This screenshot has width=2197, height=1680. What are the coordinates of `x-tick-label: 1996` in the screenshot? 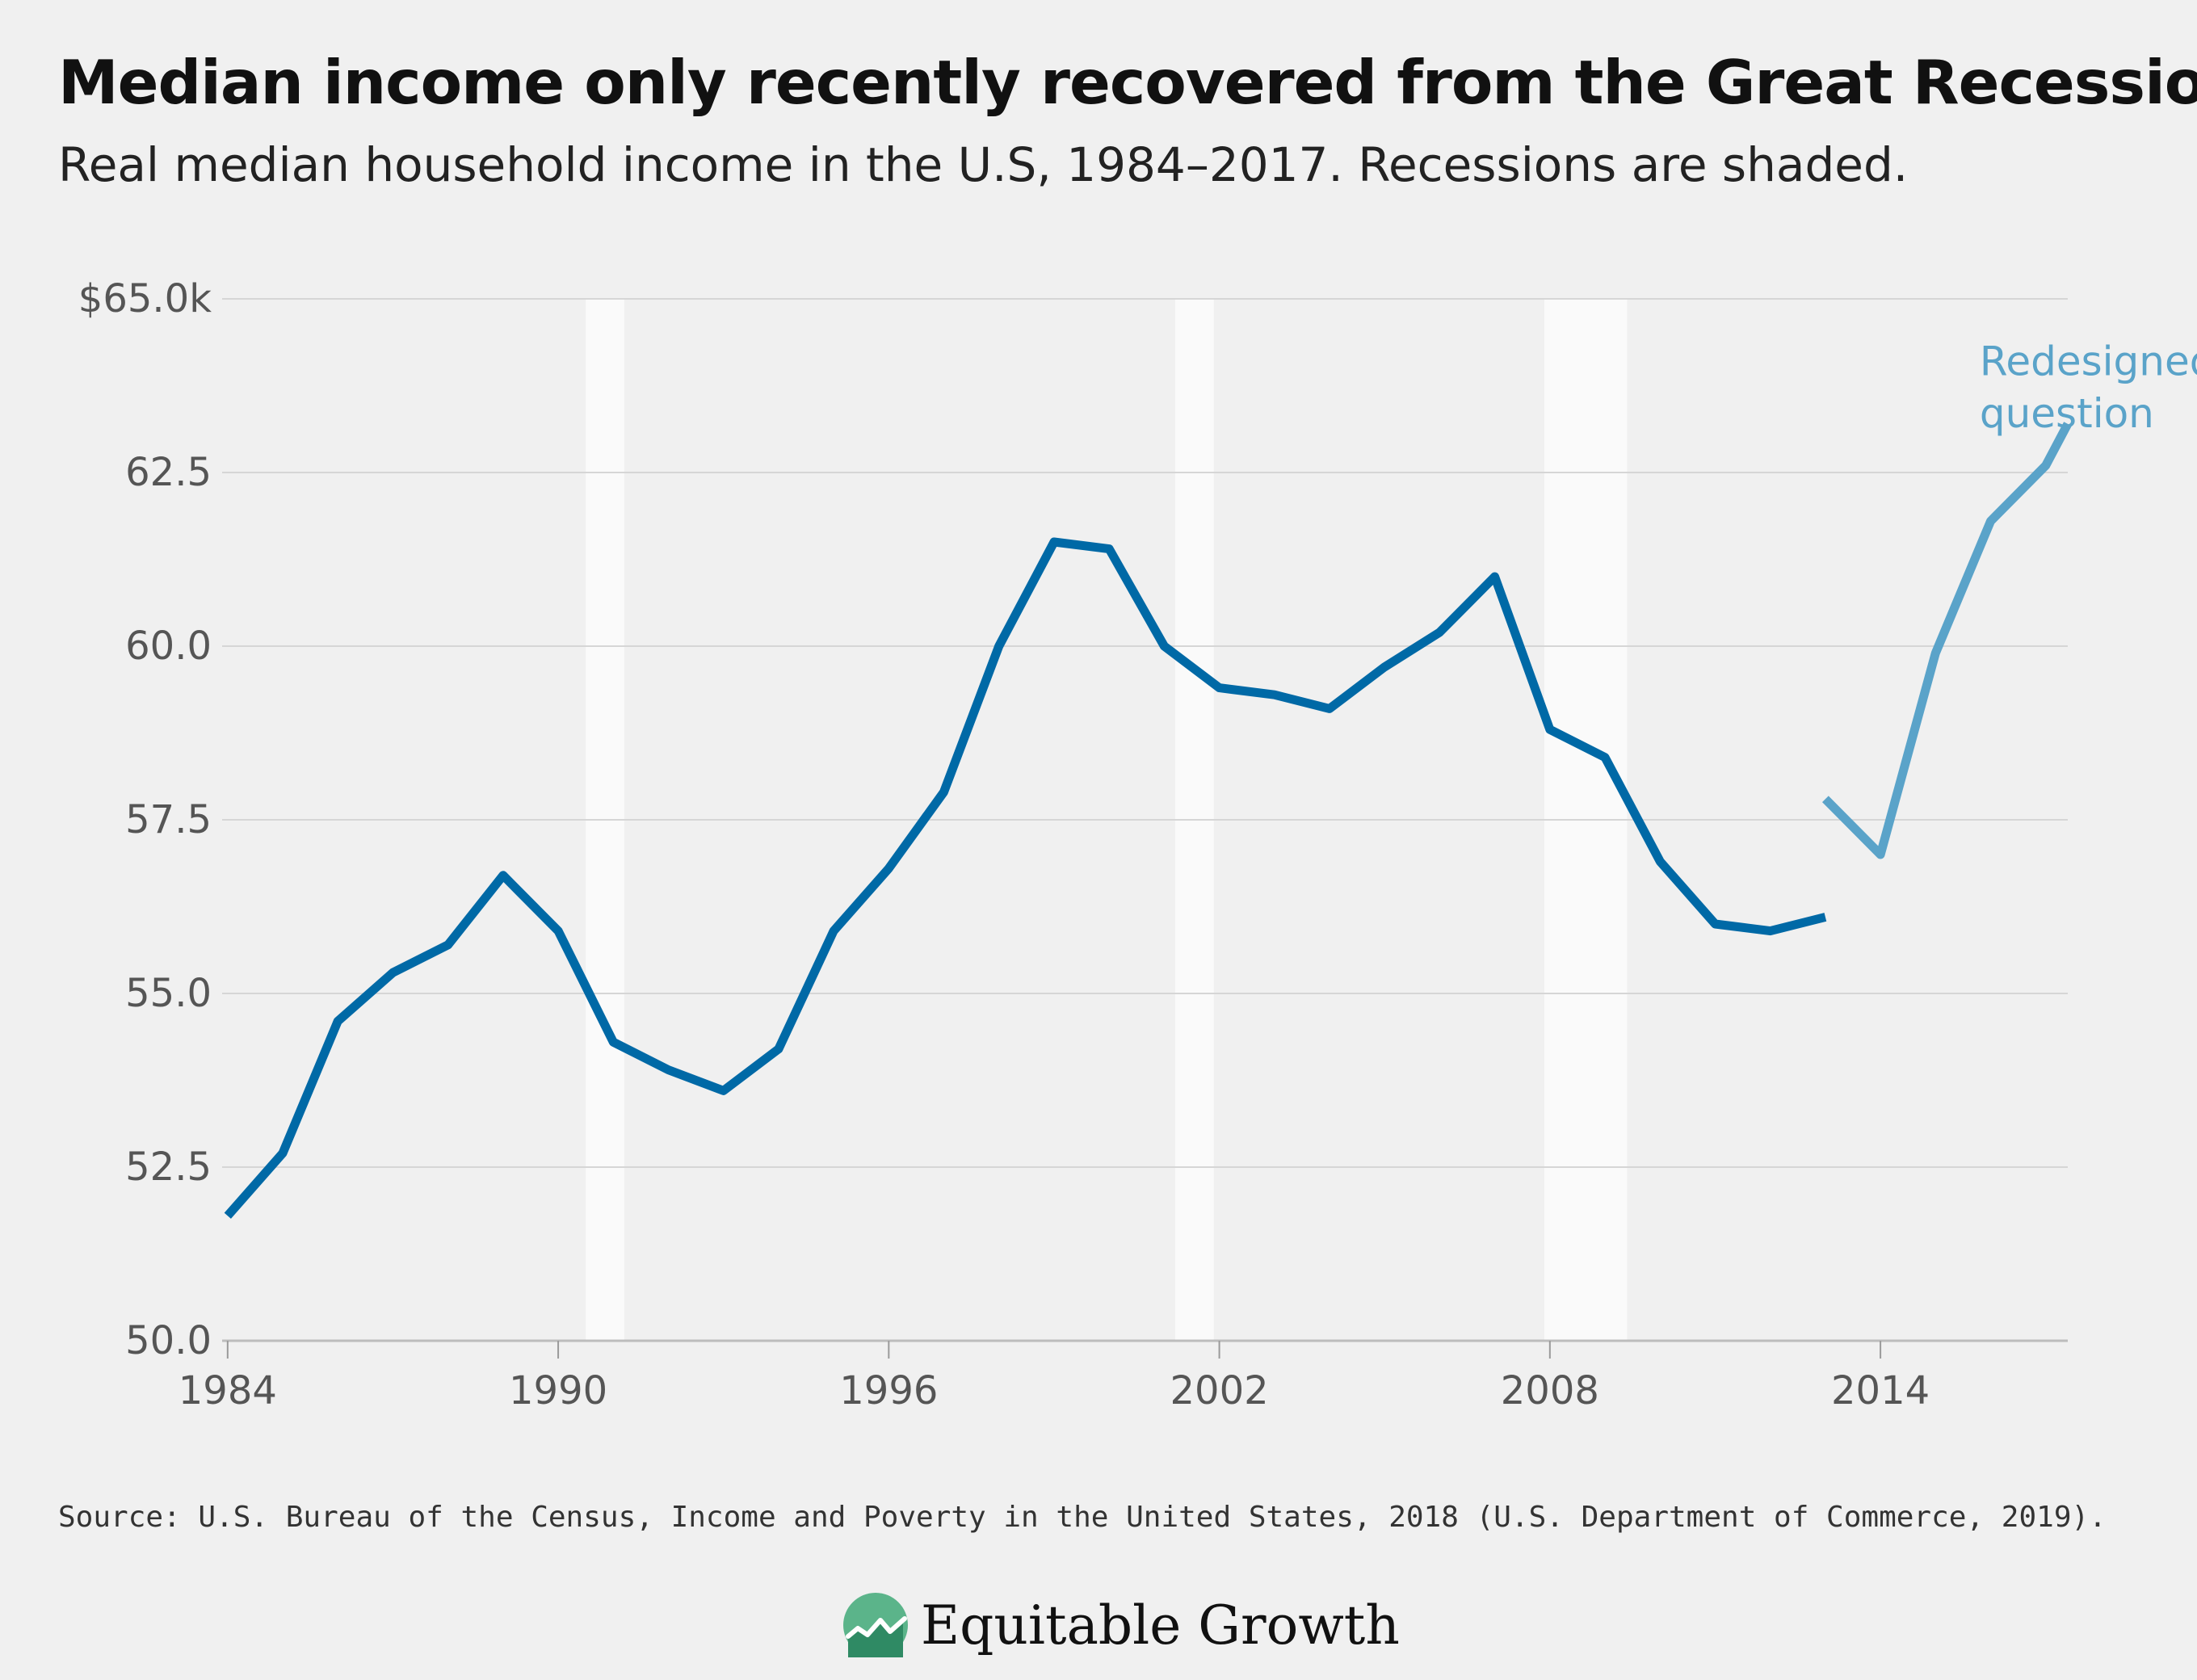 It's located at (889, 1390).